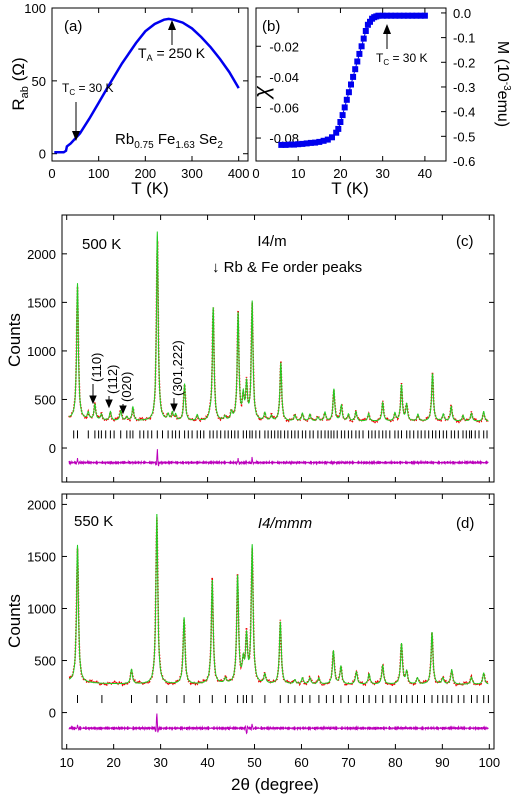 The width and height of the screenshot is (512, 797). Describe the element at coordinates (96, 367) in the screenshot. I see `panel-c-peak-label-110: (110)` at that location.